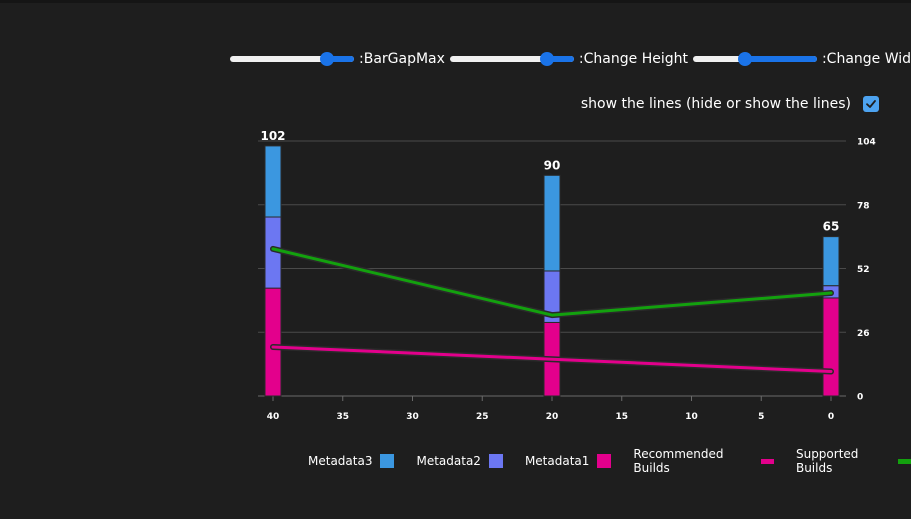  What do you see at coordinates (831, 417) in the screenshot?
I see `x-tick-label: 0` at bounding box center [831, 417].